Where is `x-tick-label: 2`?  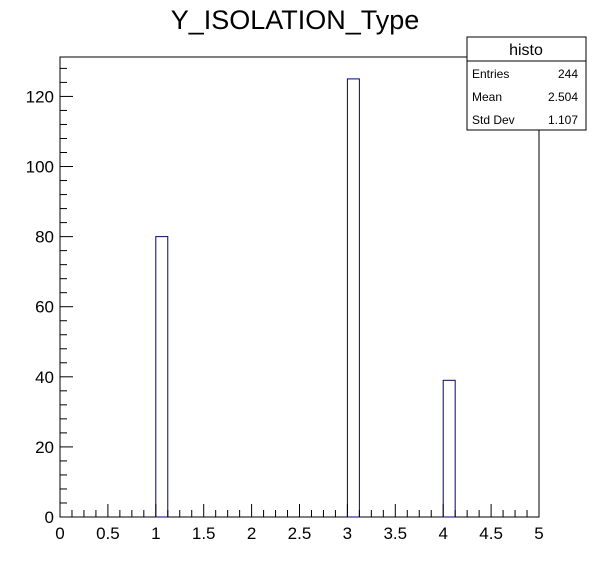 x-tick-label: 2 is located at coordinates (251, 533).